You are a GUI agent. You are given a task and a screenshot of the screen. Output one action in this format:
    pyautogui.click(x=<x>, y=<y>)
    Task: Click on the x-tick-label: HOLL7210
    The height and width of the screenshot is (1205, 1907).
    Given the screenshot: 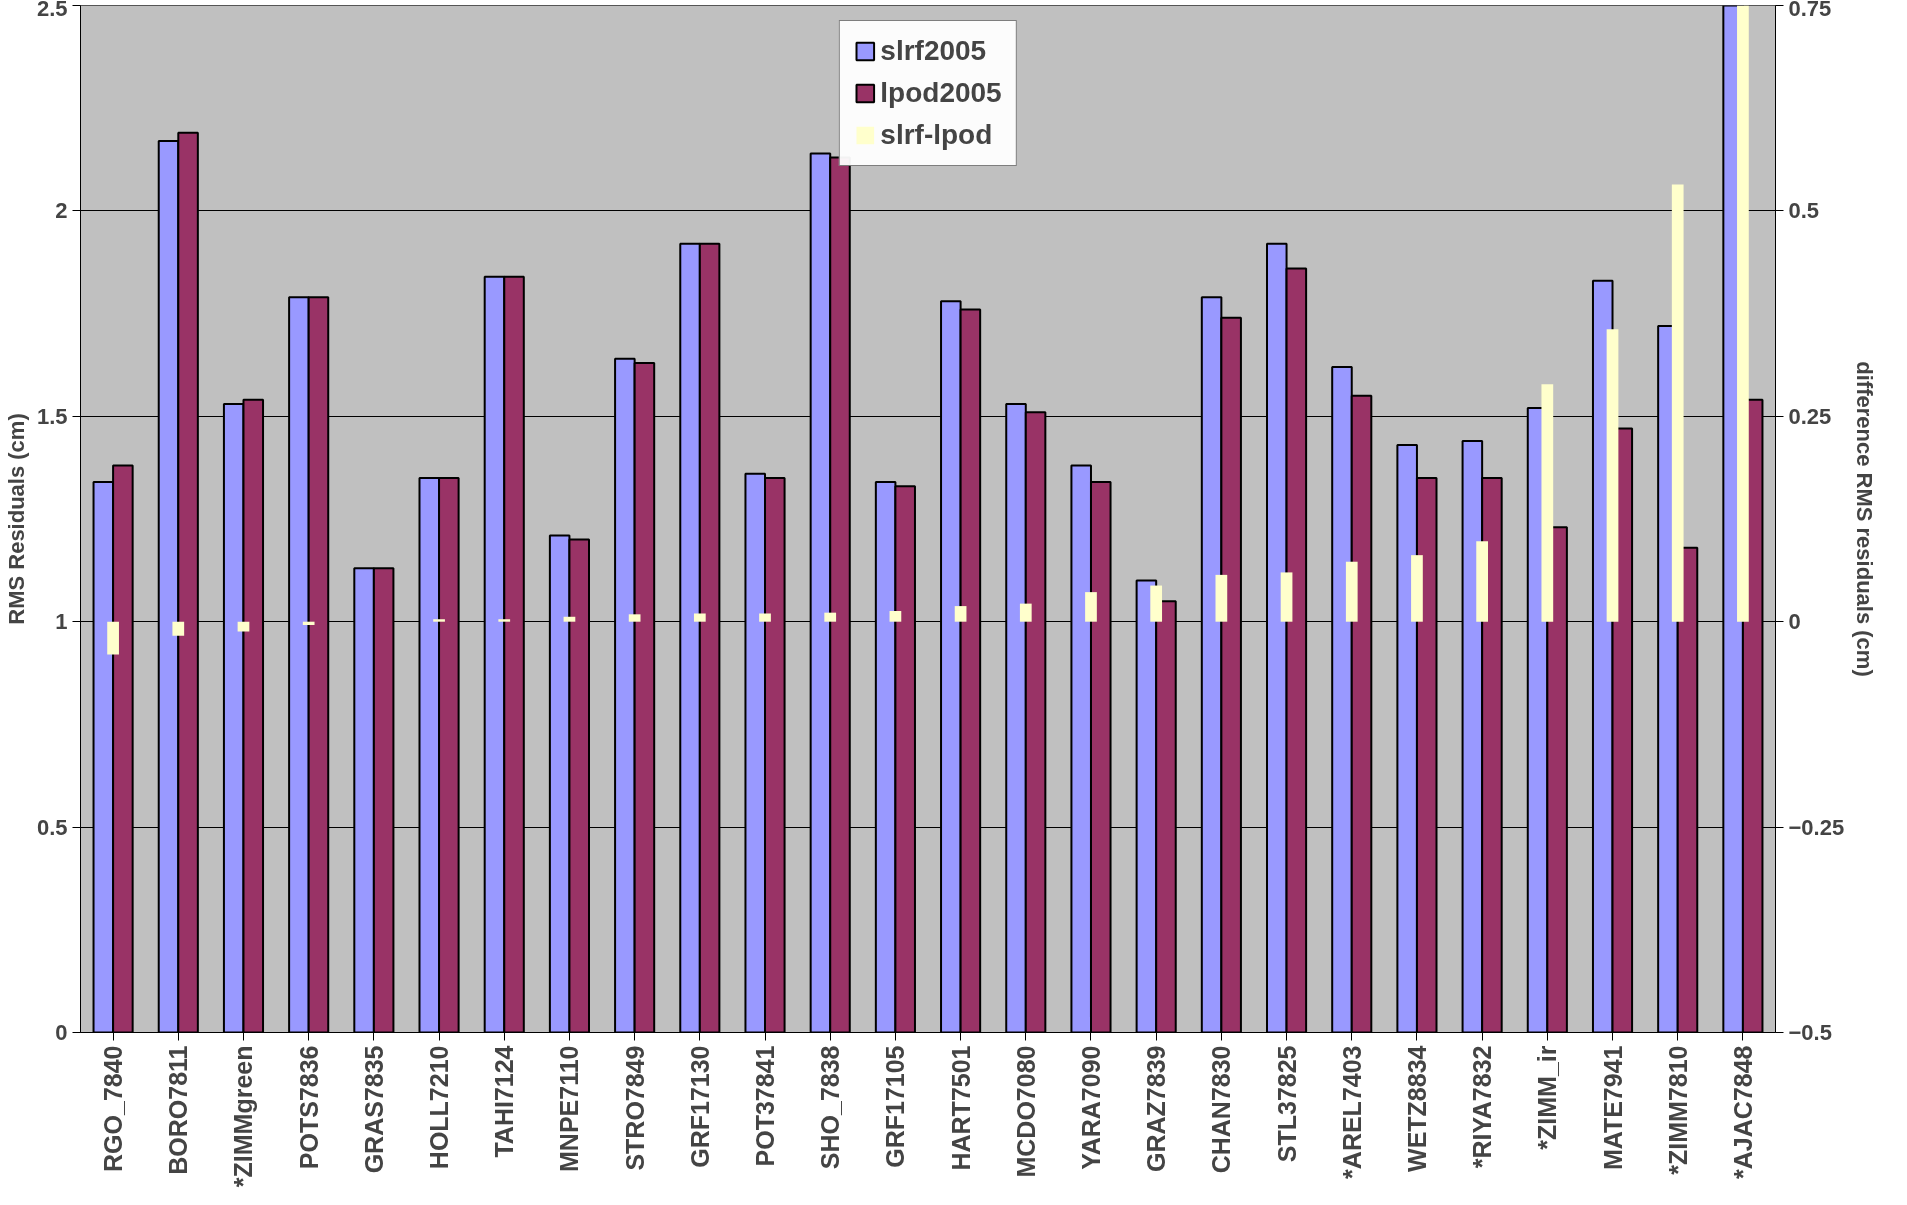 What is the action you would take?
    pyautogui.click(x=439, y=1107)
    